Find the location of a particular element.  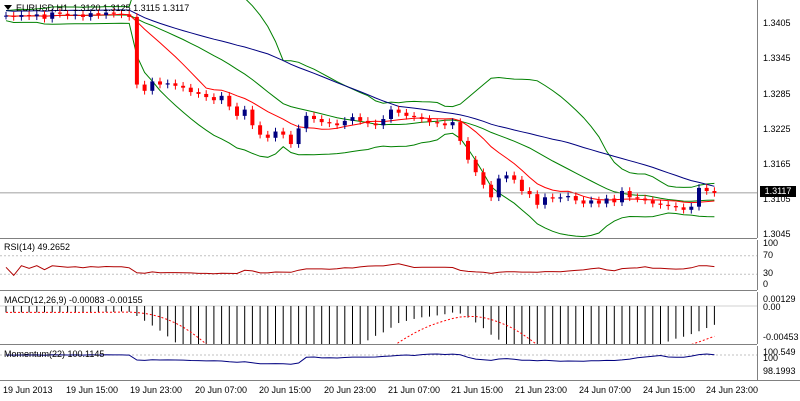

ohlc-values: 1.3120 1.3125 1.3115 1.3117 is located at coordinates (131, 8).